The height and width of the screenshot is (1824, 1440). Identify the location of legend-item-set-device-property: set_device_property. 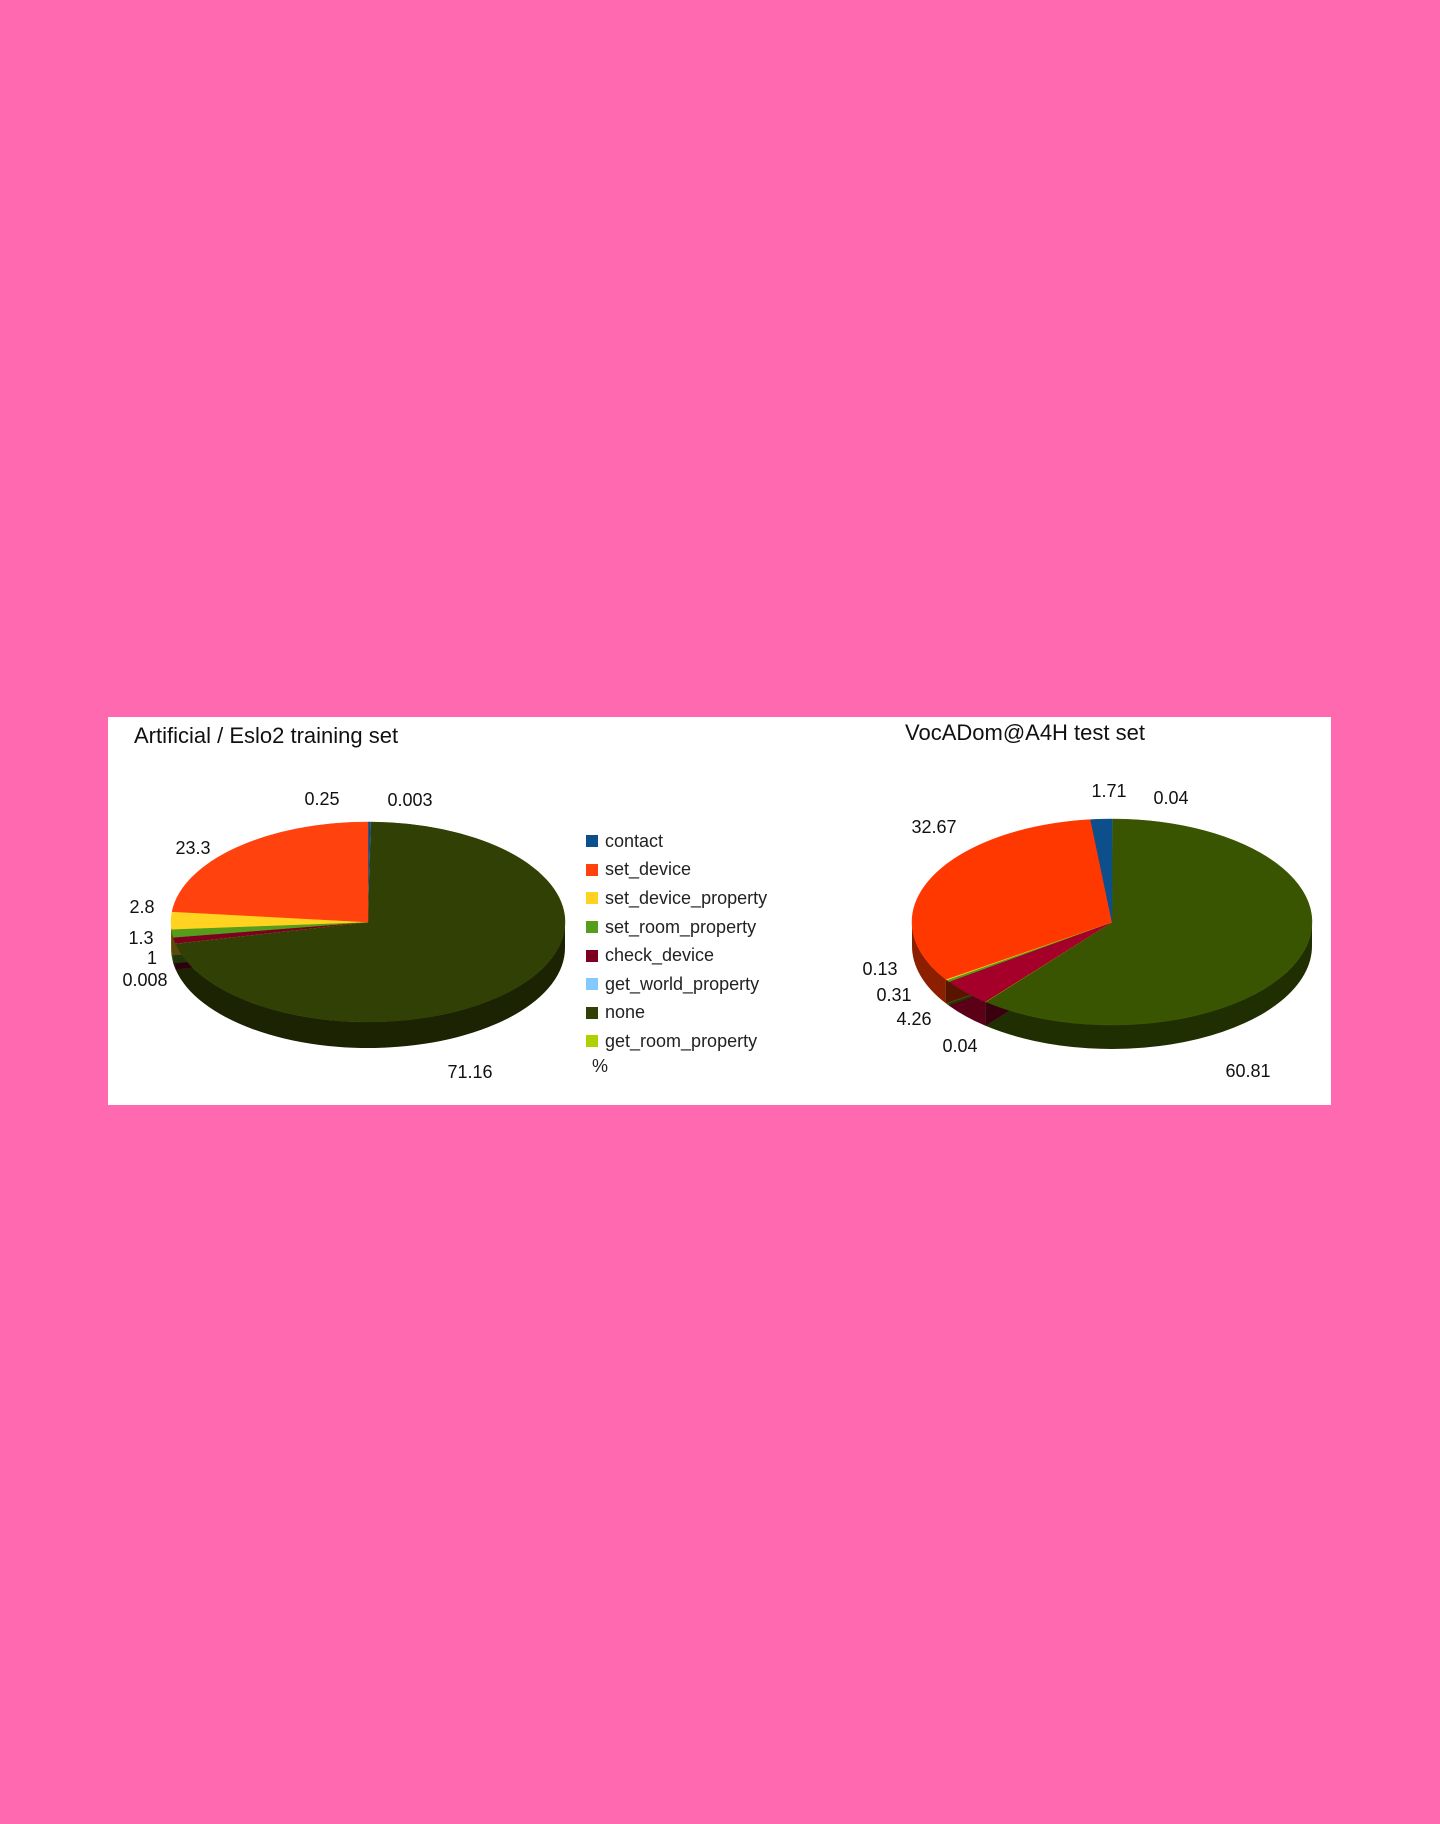
(676, 898).